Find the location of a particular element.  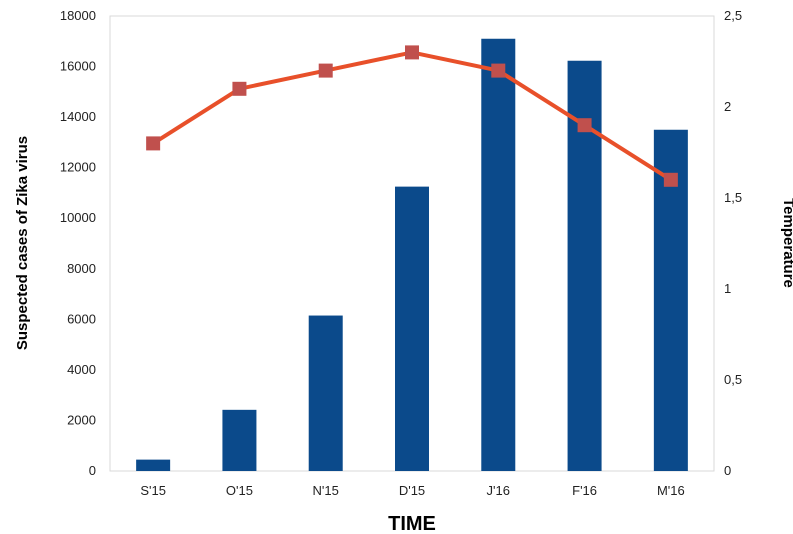

y-tick-label: 0 is located at coordinates (92, 470).